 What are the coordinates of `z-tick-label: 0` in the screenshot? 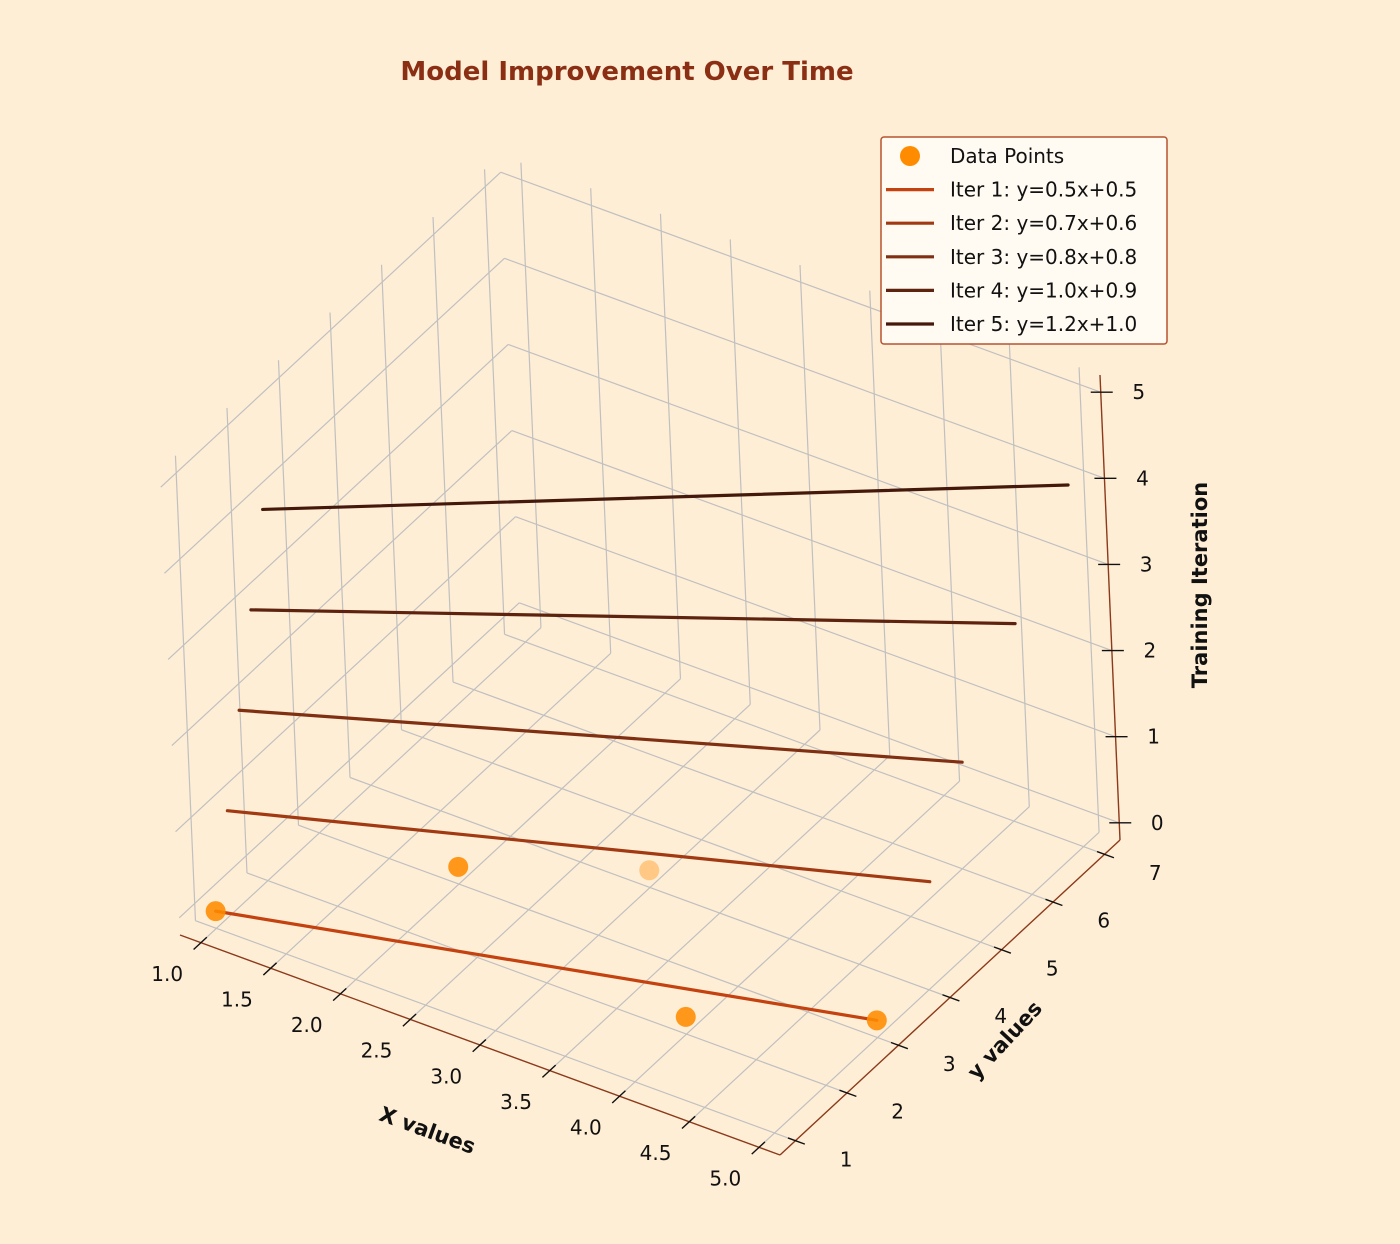 It's located at (1157, 823).